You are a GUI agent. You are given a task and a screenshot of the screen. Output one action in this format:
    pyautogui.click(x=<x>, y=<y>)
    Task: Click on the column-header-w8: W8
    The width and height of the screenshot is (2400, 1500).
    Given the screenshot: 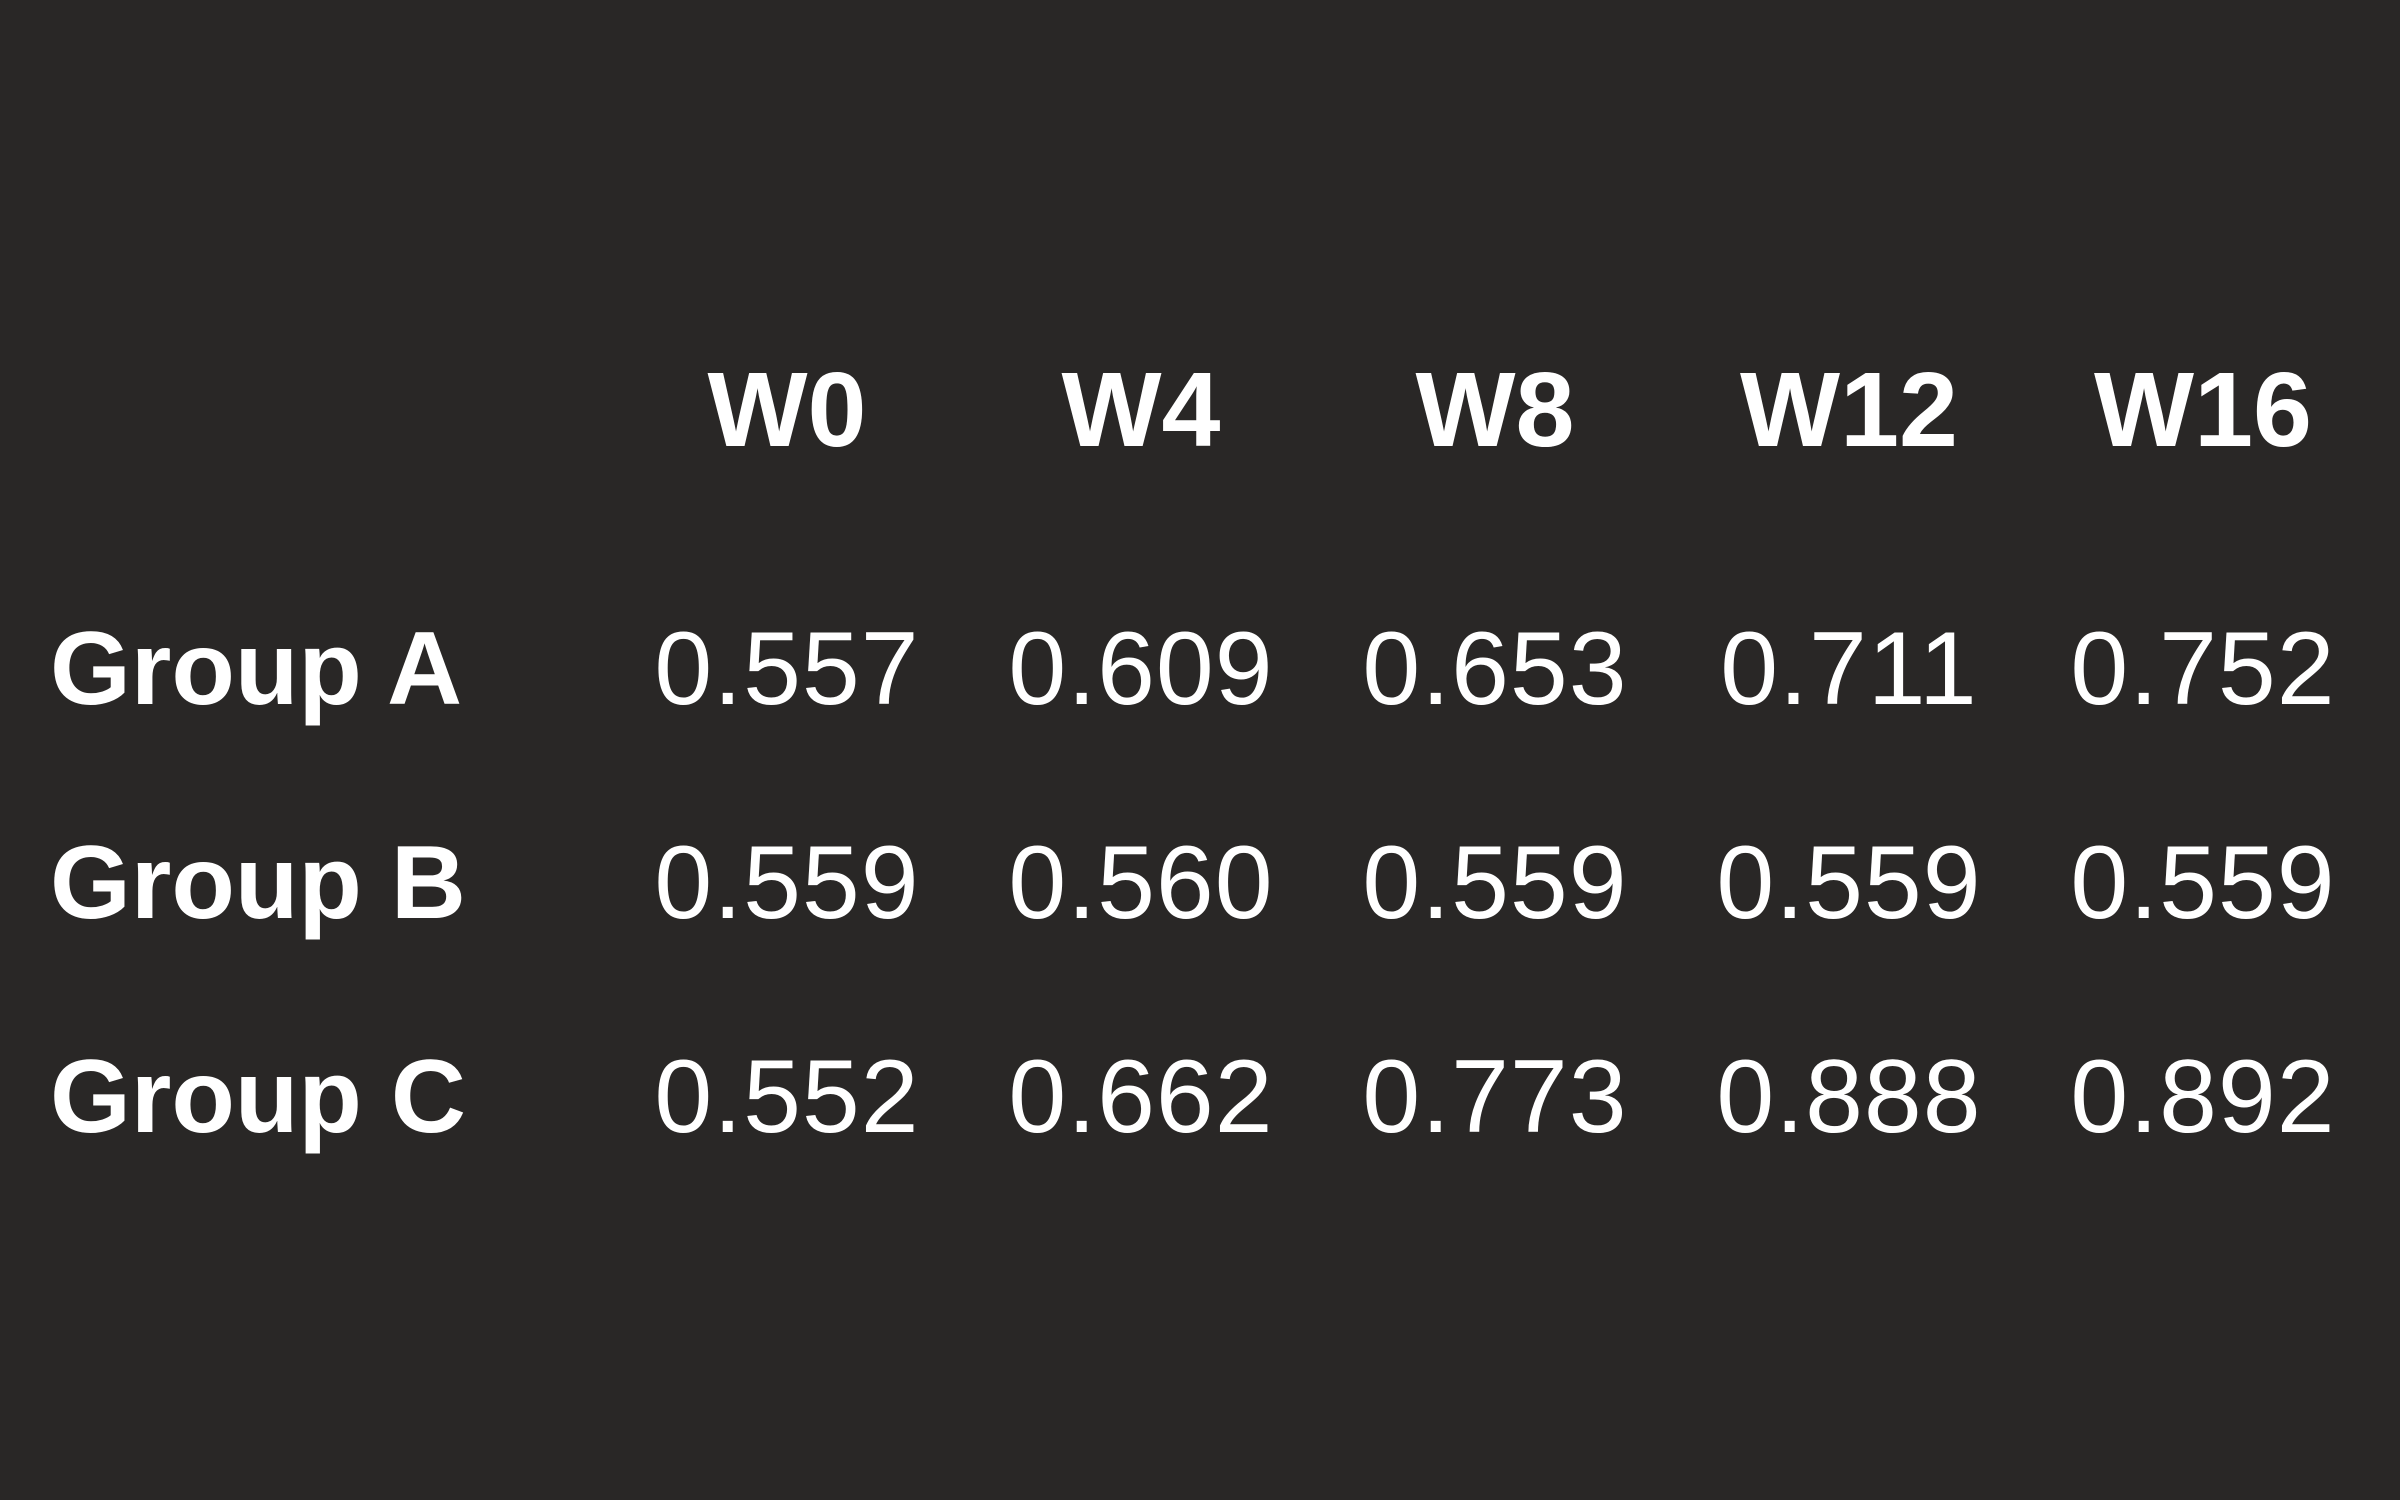 What is the action you would take?
    pyautogui.click(x=1495, y=410)
    